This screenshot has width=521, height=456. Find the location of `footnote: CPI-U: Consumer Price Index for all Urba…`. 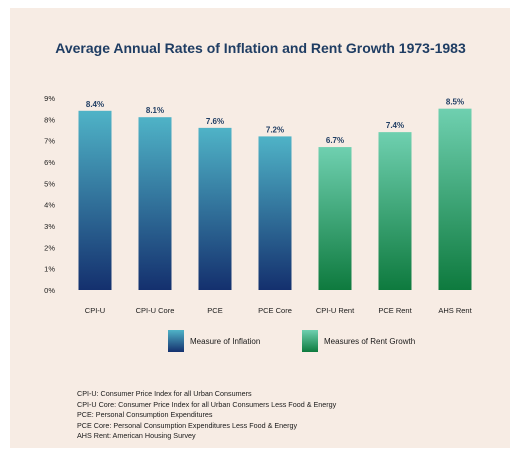

footnote: CPI-U: Consumer Price Index for all Urba… is located at coordinates (164, 393).